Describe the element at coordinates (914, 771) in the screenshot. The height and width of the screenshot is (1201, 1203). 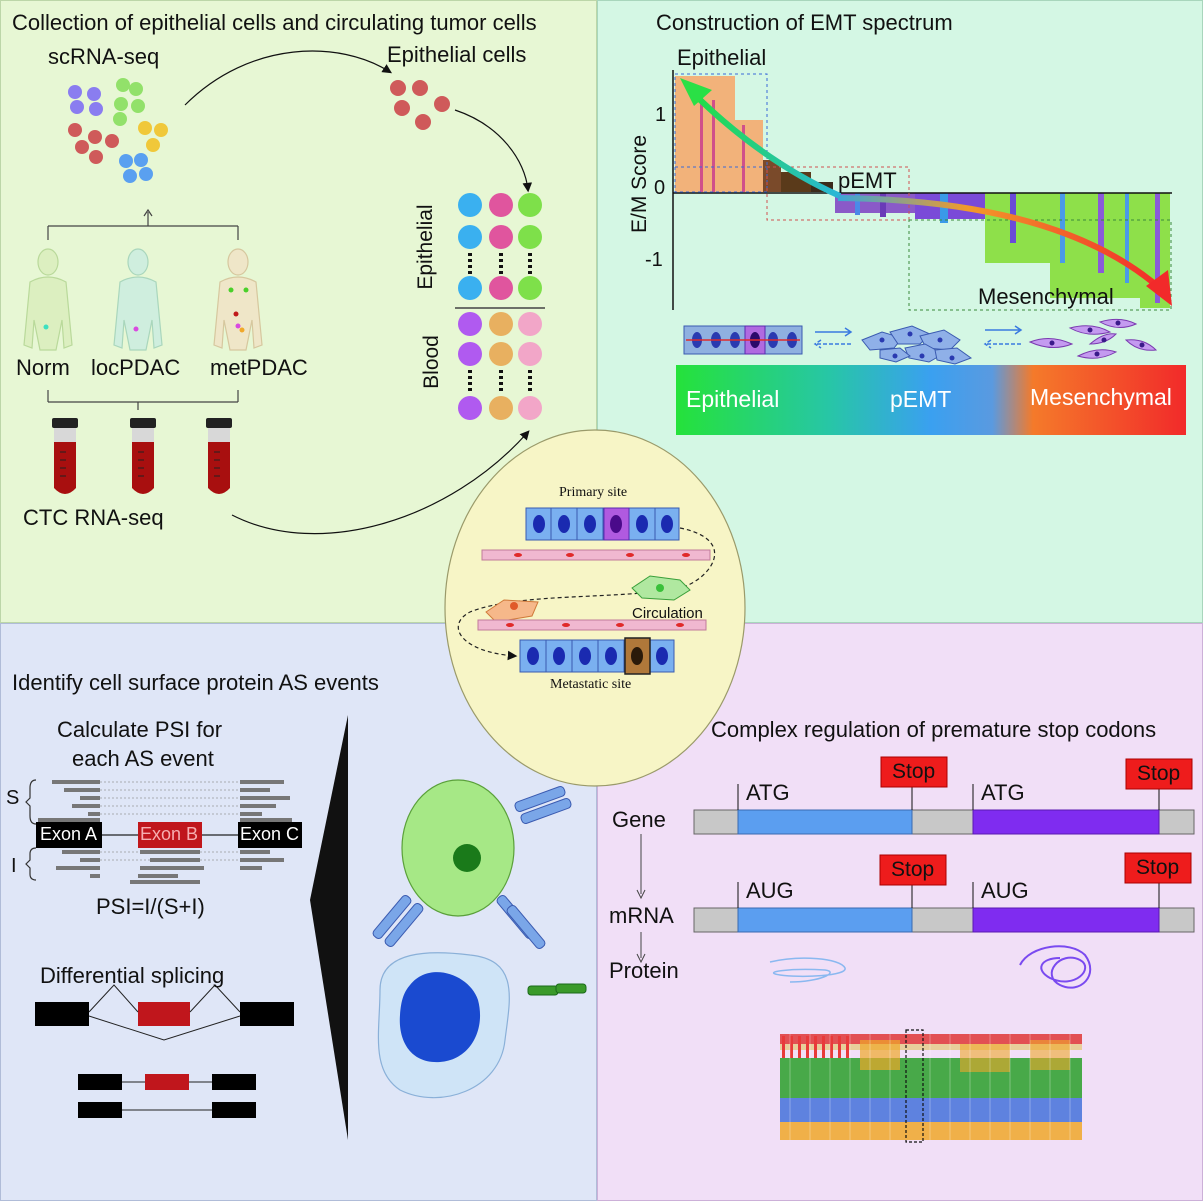
I see `gene-stop-label-1: Stop` at that location.